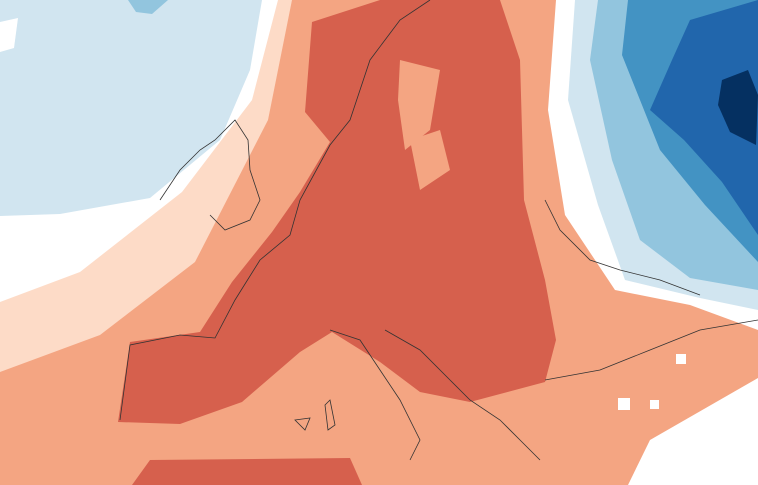  Describe the element at coordinates (247, 471) in the screenshot. I see `strong-warm-area` at that location.